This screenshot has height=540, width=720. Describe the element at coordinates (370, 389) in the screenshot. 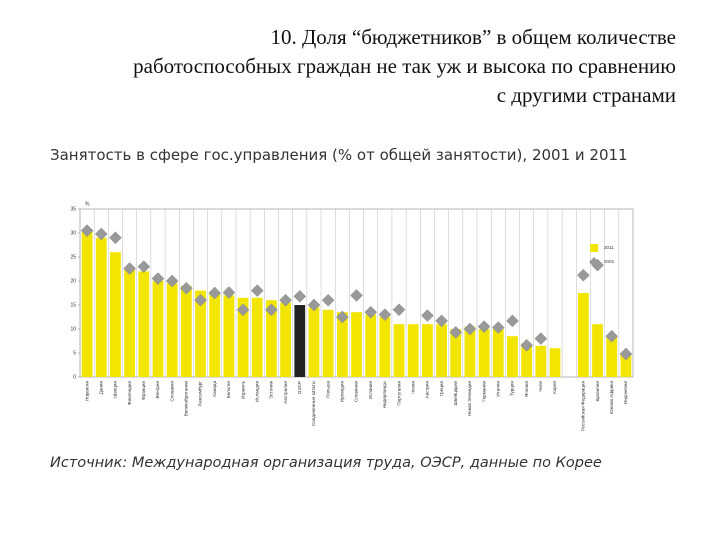

I see `x-tick-label: Испания` at that location.